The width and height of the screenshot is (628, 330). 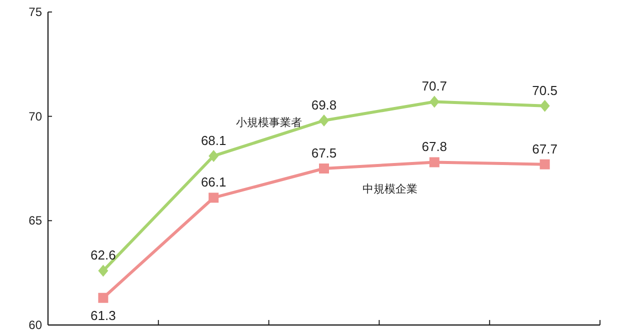 What do you see at coordinates (545, 148) in the screenshot?
I see `data-label: 67.7` at bounding box center [545, 148].